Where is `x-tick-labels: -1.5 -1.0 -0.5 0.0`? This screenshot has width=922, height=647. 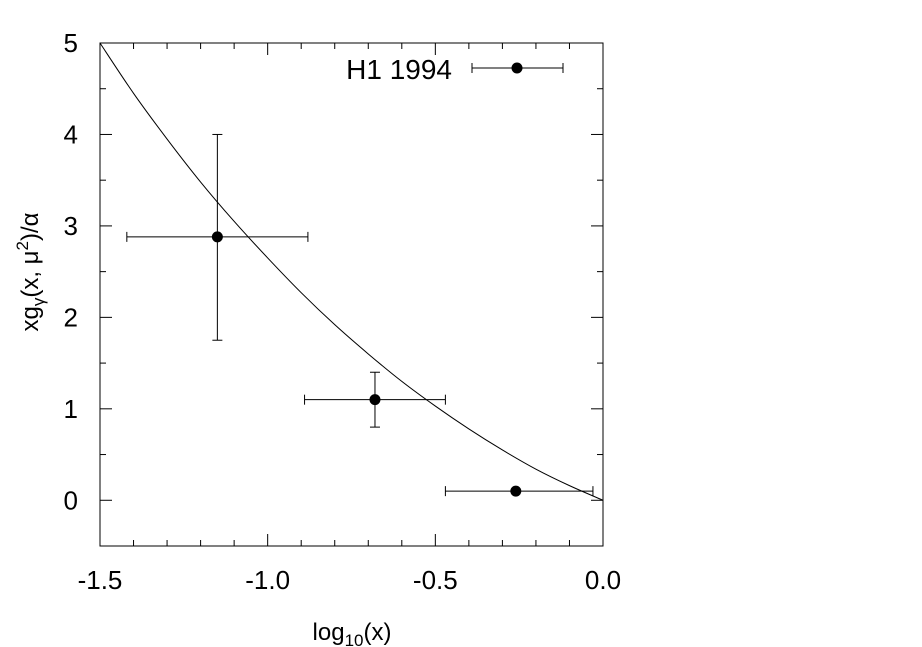 x-tick-labels: -1.5 -1.0 -0.5 0.0 is located at coordinates (349, 580).